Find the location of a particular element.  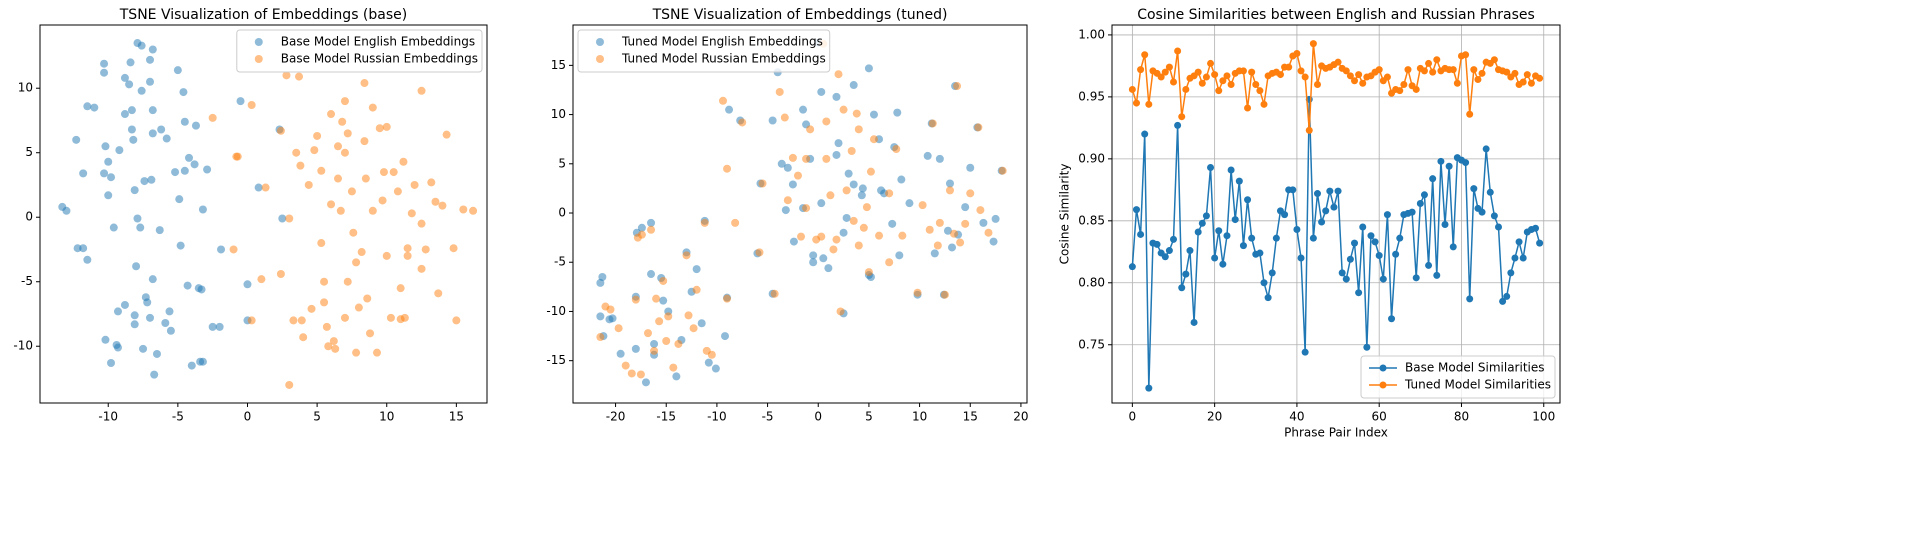

x-tick-label: -15 is located at coordinates (666, 417).